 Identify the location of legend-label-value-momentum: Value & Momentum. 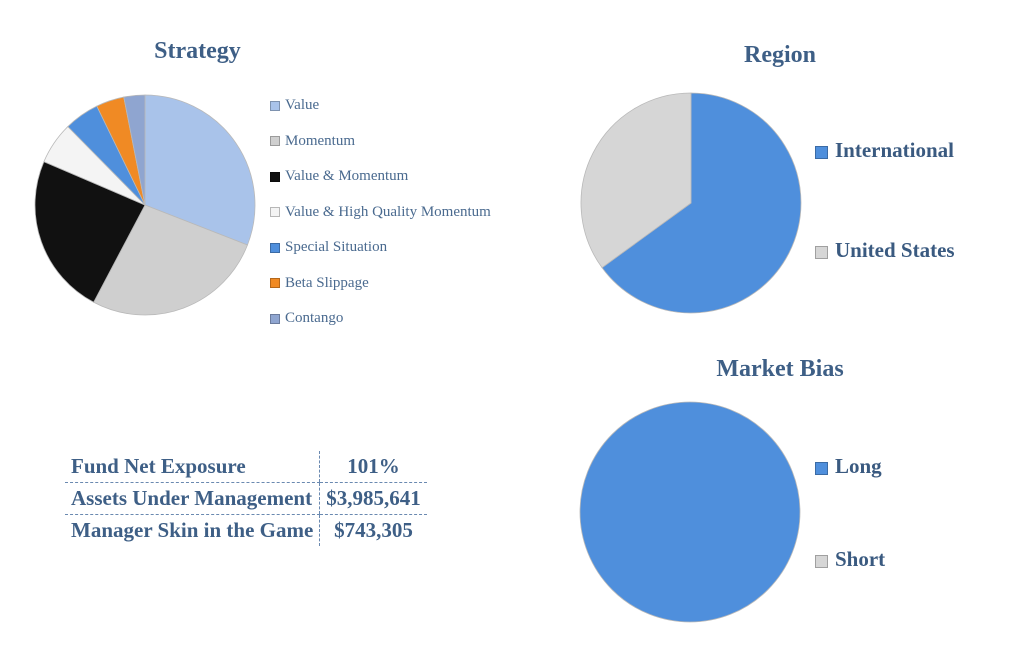
(347, 176).